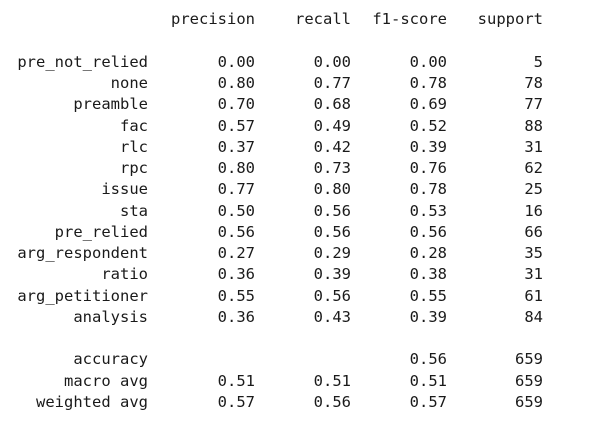  Describe the element at coordinates (236, 104) in the screenshot. I see `row-precision: 0.70` at that location.